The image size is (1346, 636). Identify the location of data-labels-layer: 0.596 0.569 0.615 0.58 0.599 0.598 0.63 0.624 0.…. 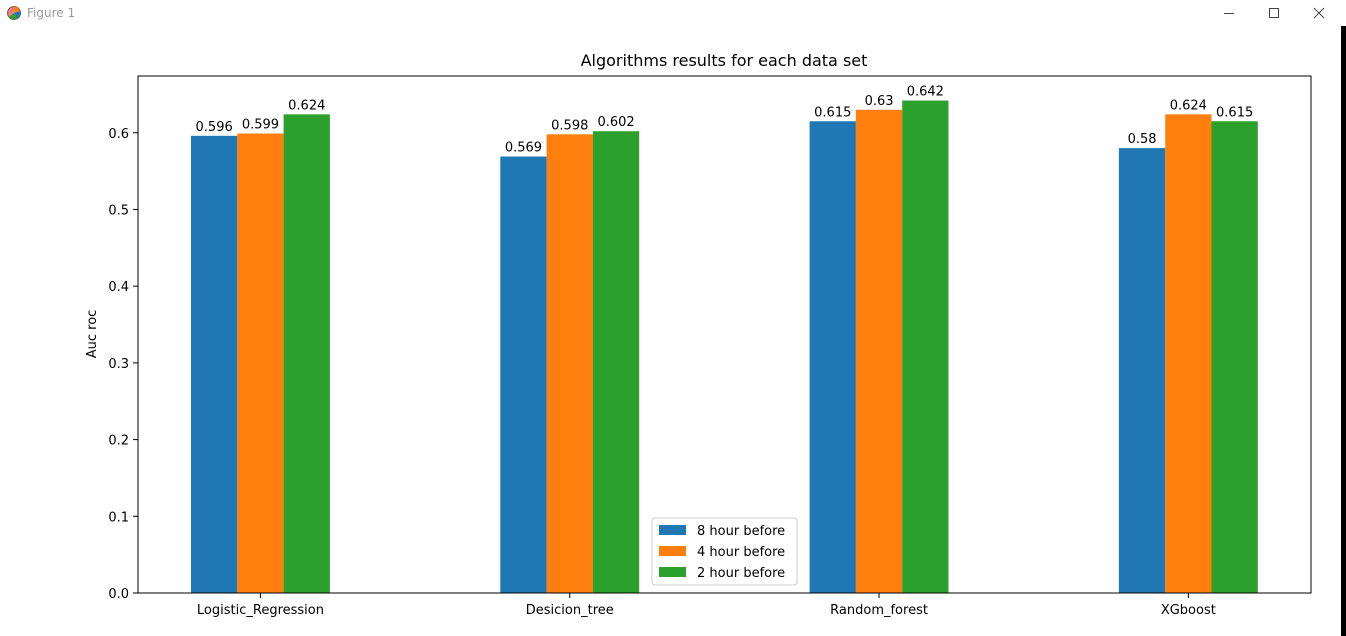
(725, 120).